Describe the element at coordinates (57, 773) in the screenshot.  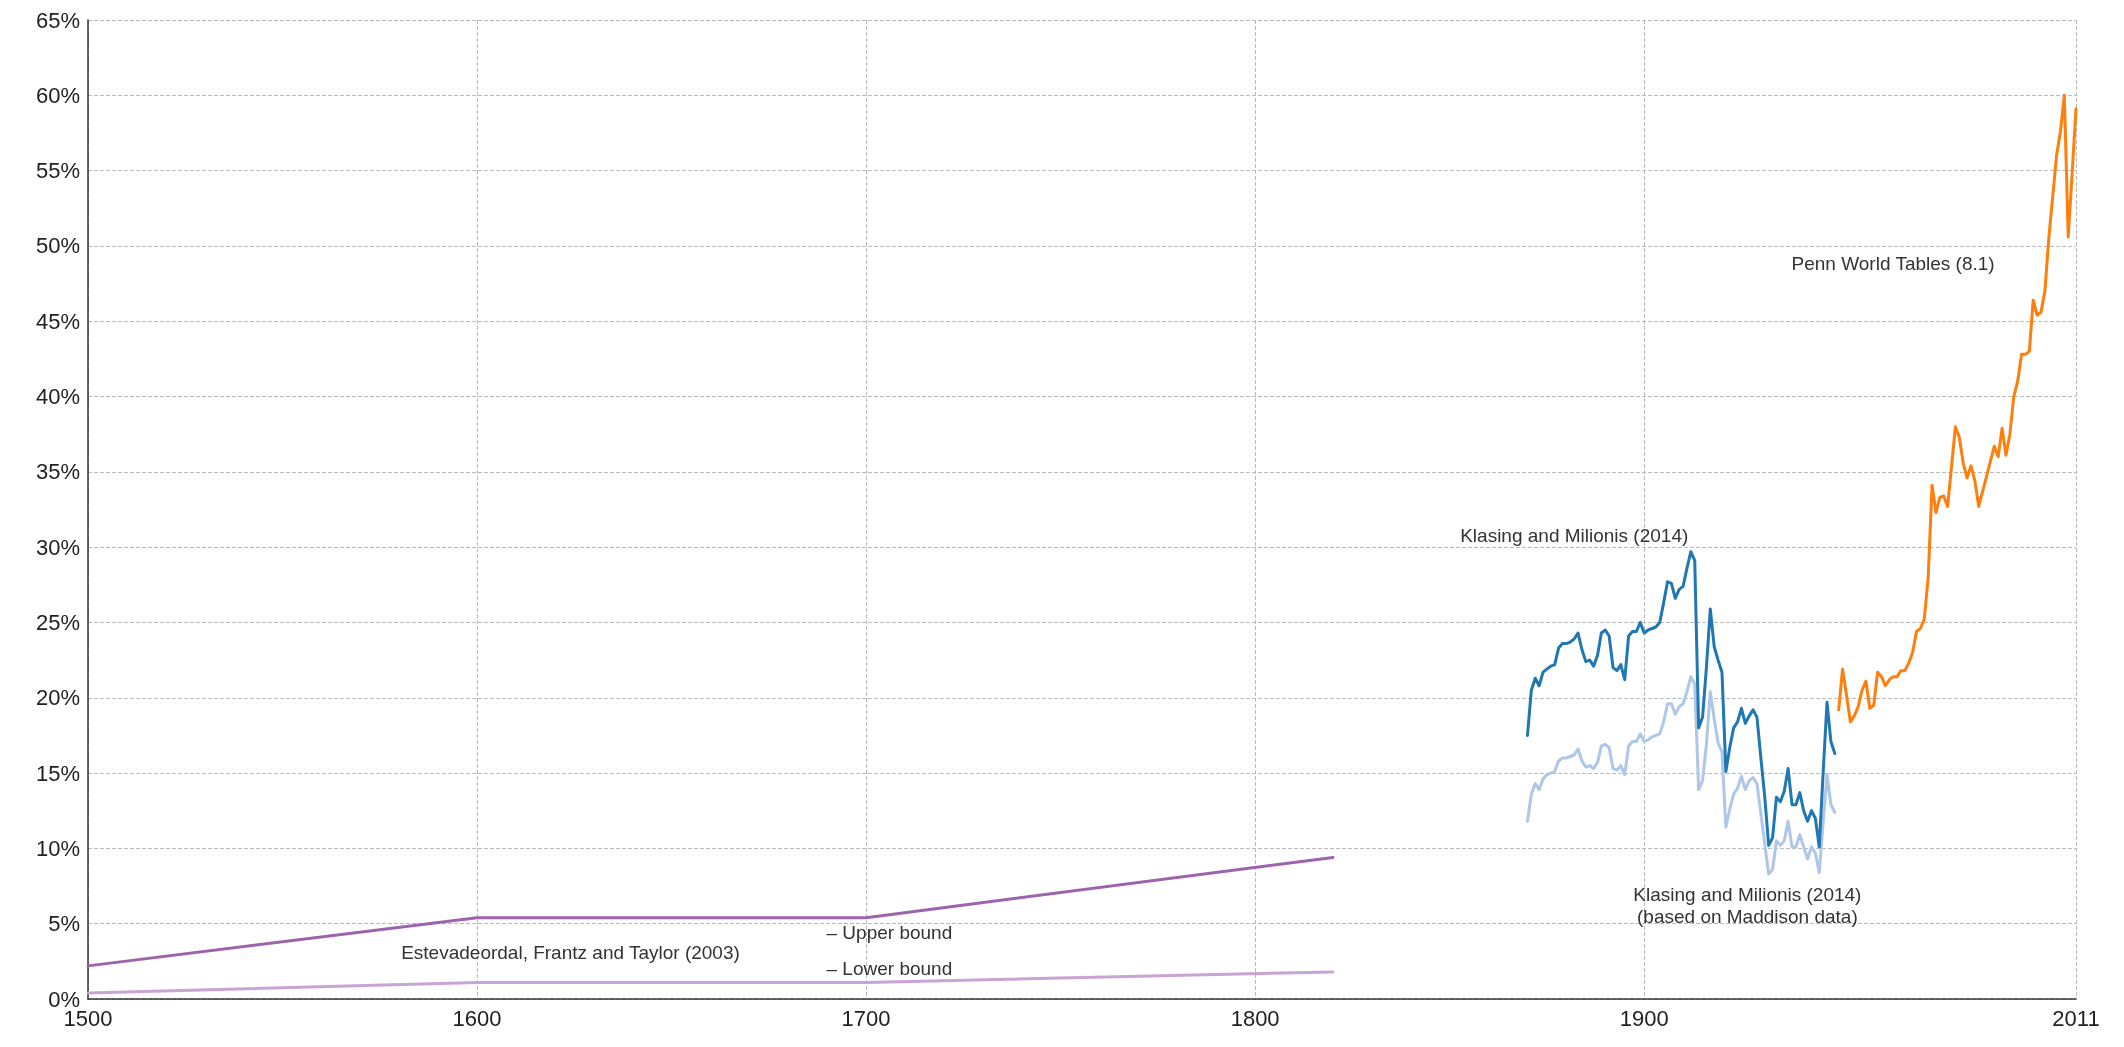
I see `y-tick-label: 15%` at that location.